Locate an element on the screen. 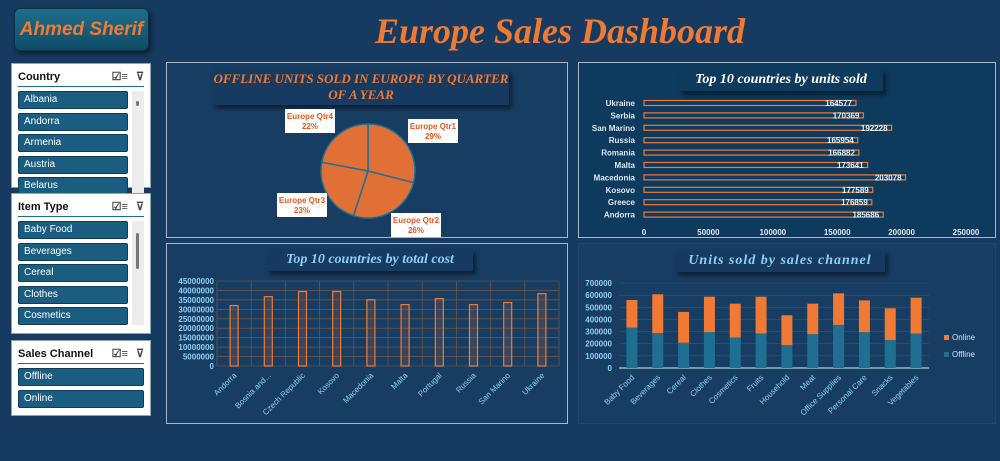  slicer-item: Clothes is located at coordinates (73, 294).